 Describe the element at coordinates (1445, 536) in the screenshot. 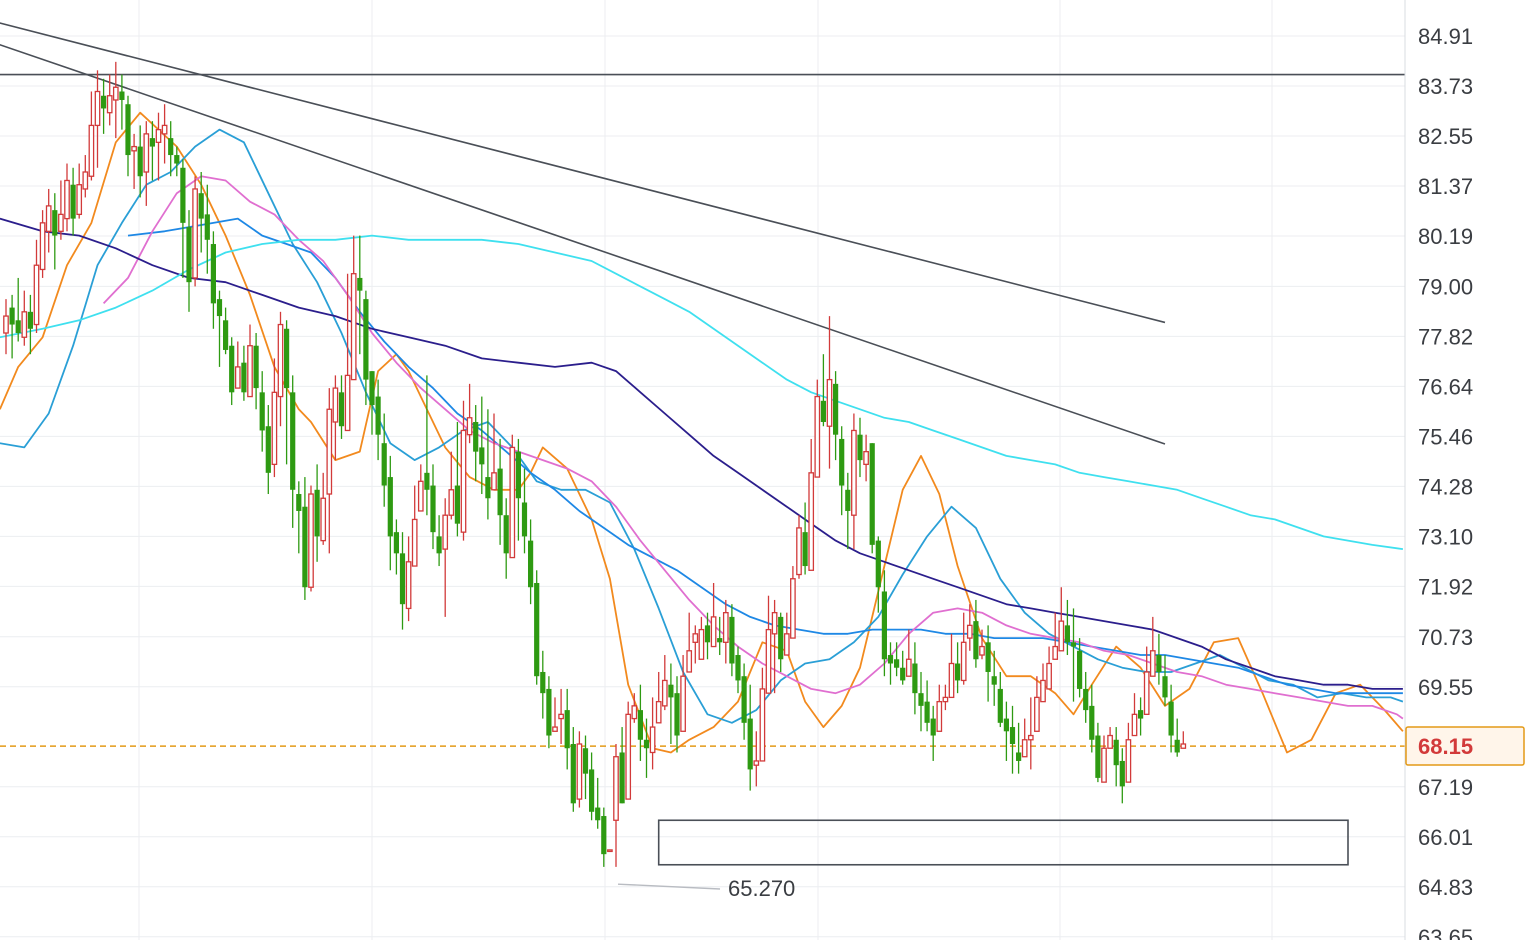

I see `price-tick-label: 73.10` at that location.